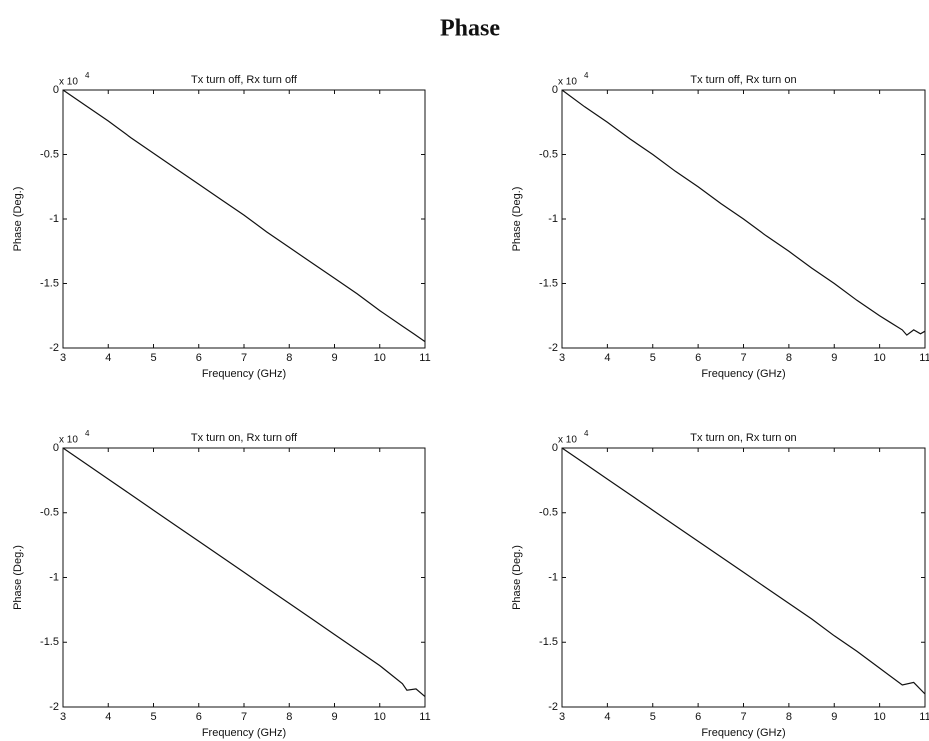 Image resolution: width=929 pixels, height=741 pixels. I want to click on chart-title: Tx turn on, Rx turn off, so click(244, 438).